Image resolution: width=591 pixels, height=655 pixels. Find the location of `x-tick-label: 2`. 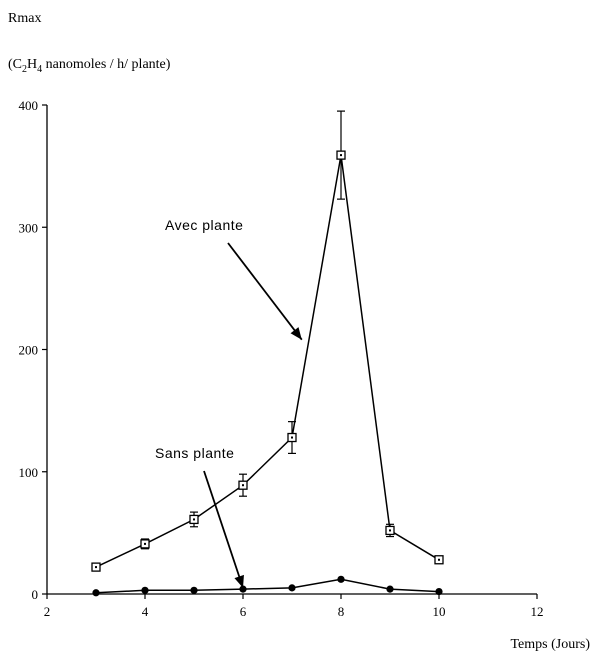

x-tick-label: 2 is located at coordinates (47, 611).